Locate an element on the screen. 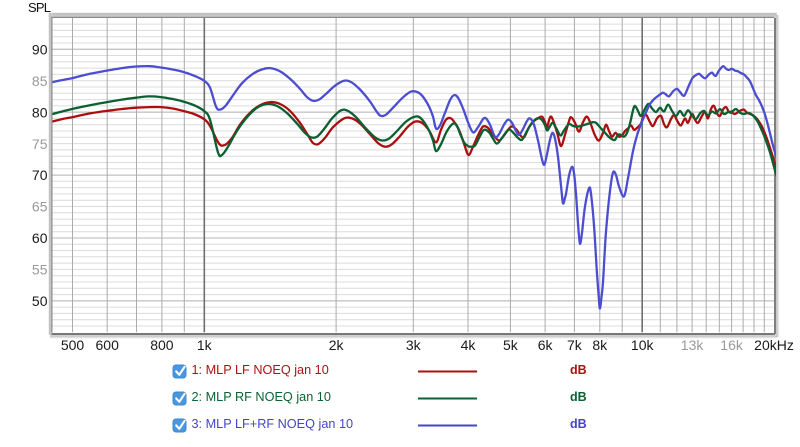 Image resolution: width=800 pixels, height=447 pixels. svg-text: 2k is located at coordinates (337, 345).